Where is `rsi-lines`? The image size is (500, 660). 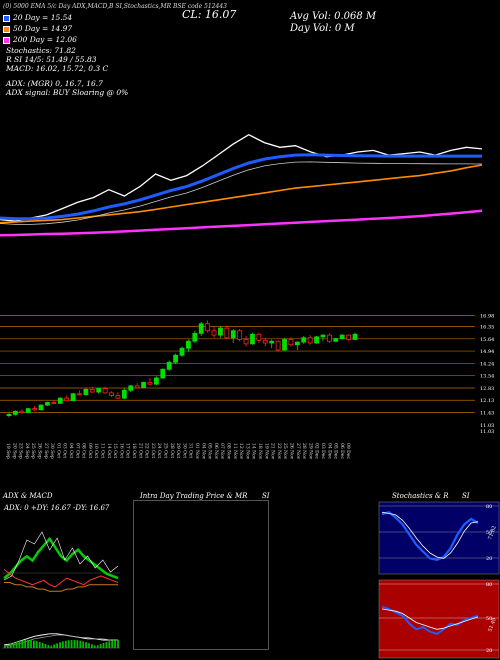
rsi-lines is located at coordinates (439, 617).